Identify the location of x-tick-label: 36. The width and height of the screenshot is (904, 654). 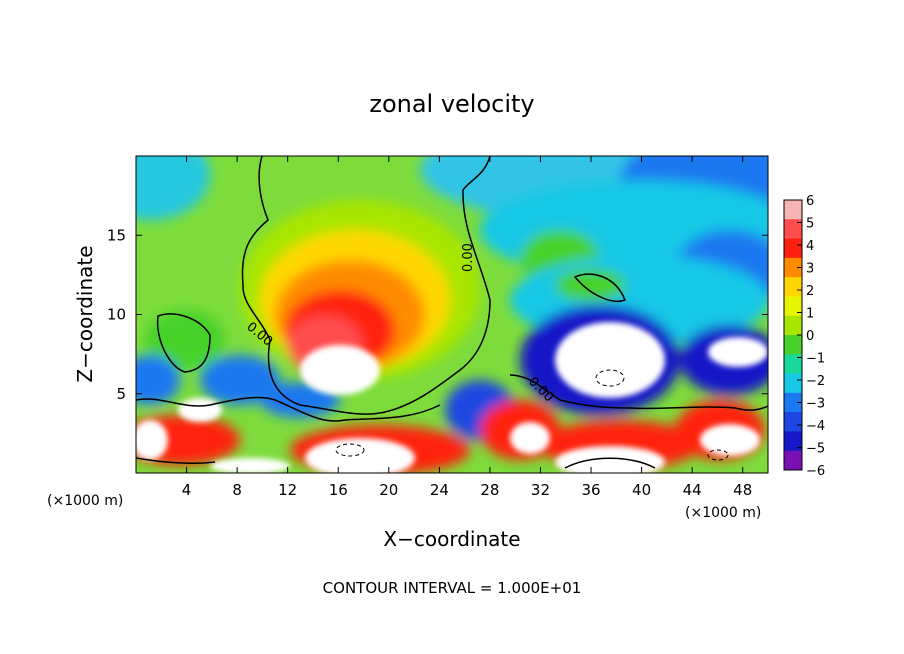
(590, 490).